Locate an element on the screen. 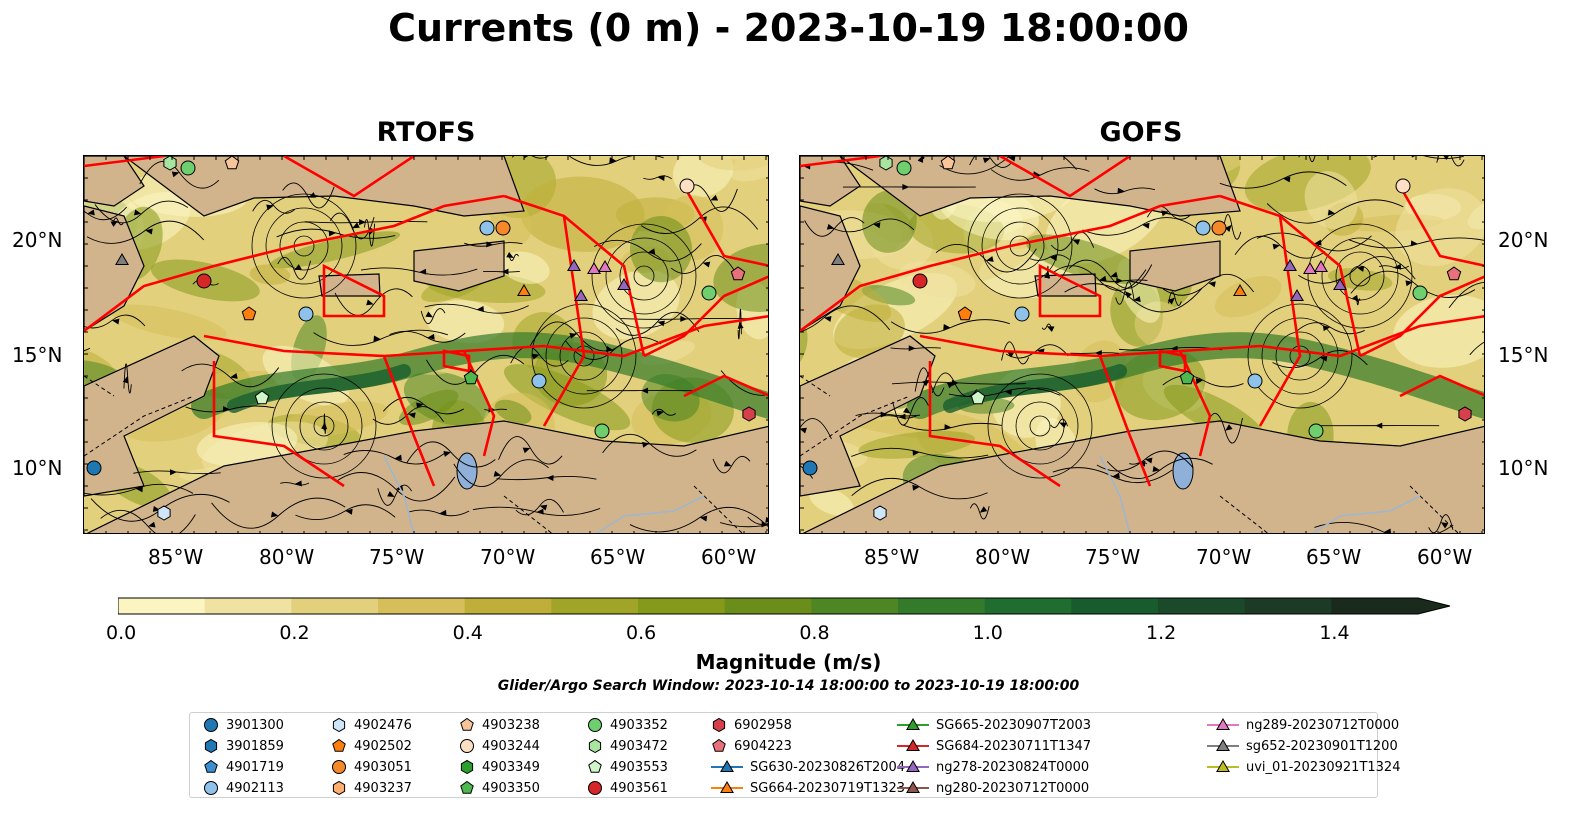  land-central-america-south is located at coordinates (868, 416).